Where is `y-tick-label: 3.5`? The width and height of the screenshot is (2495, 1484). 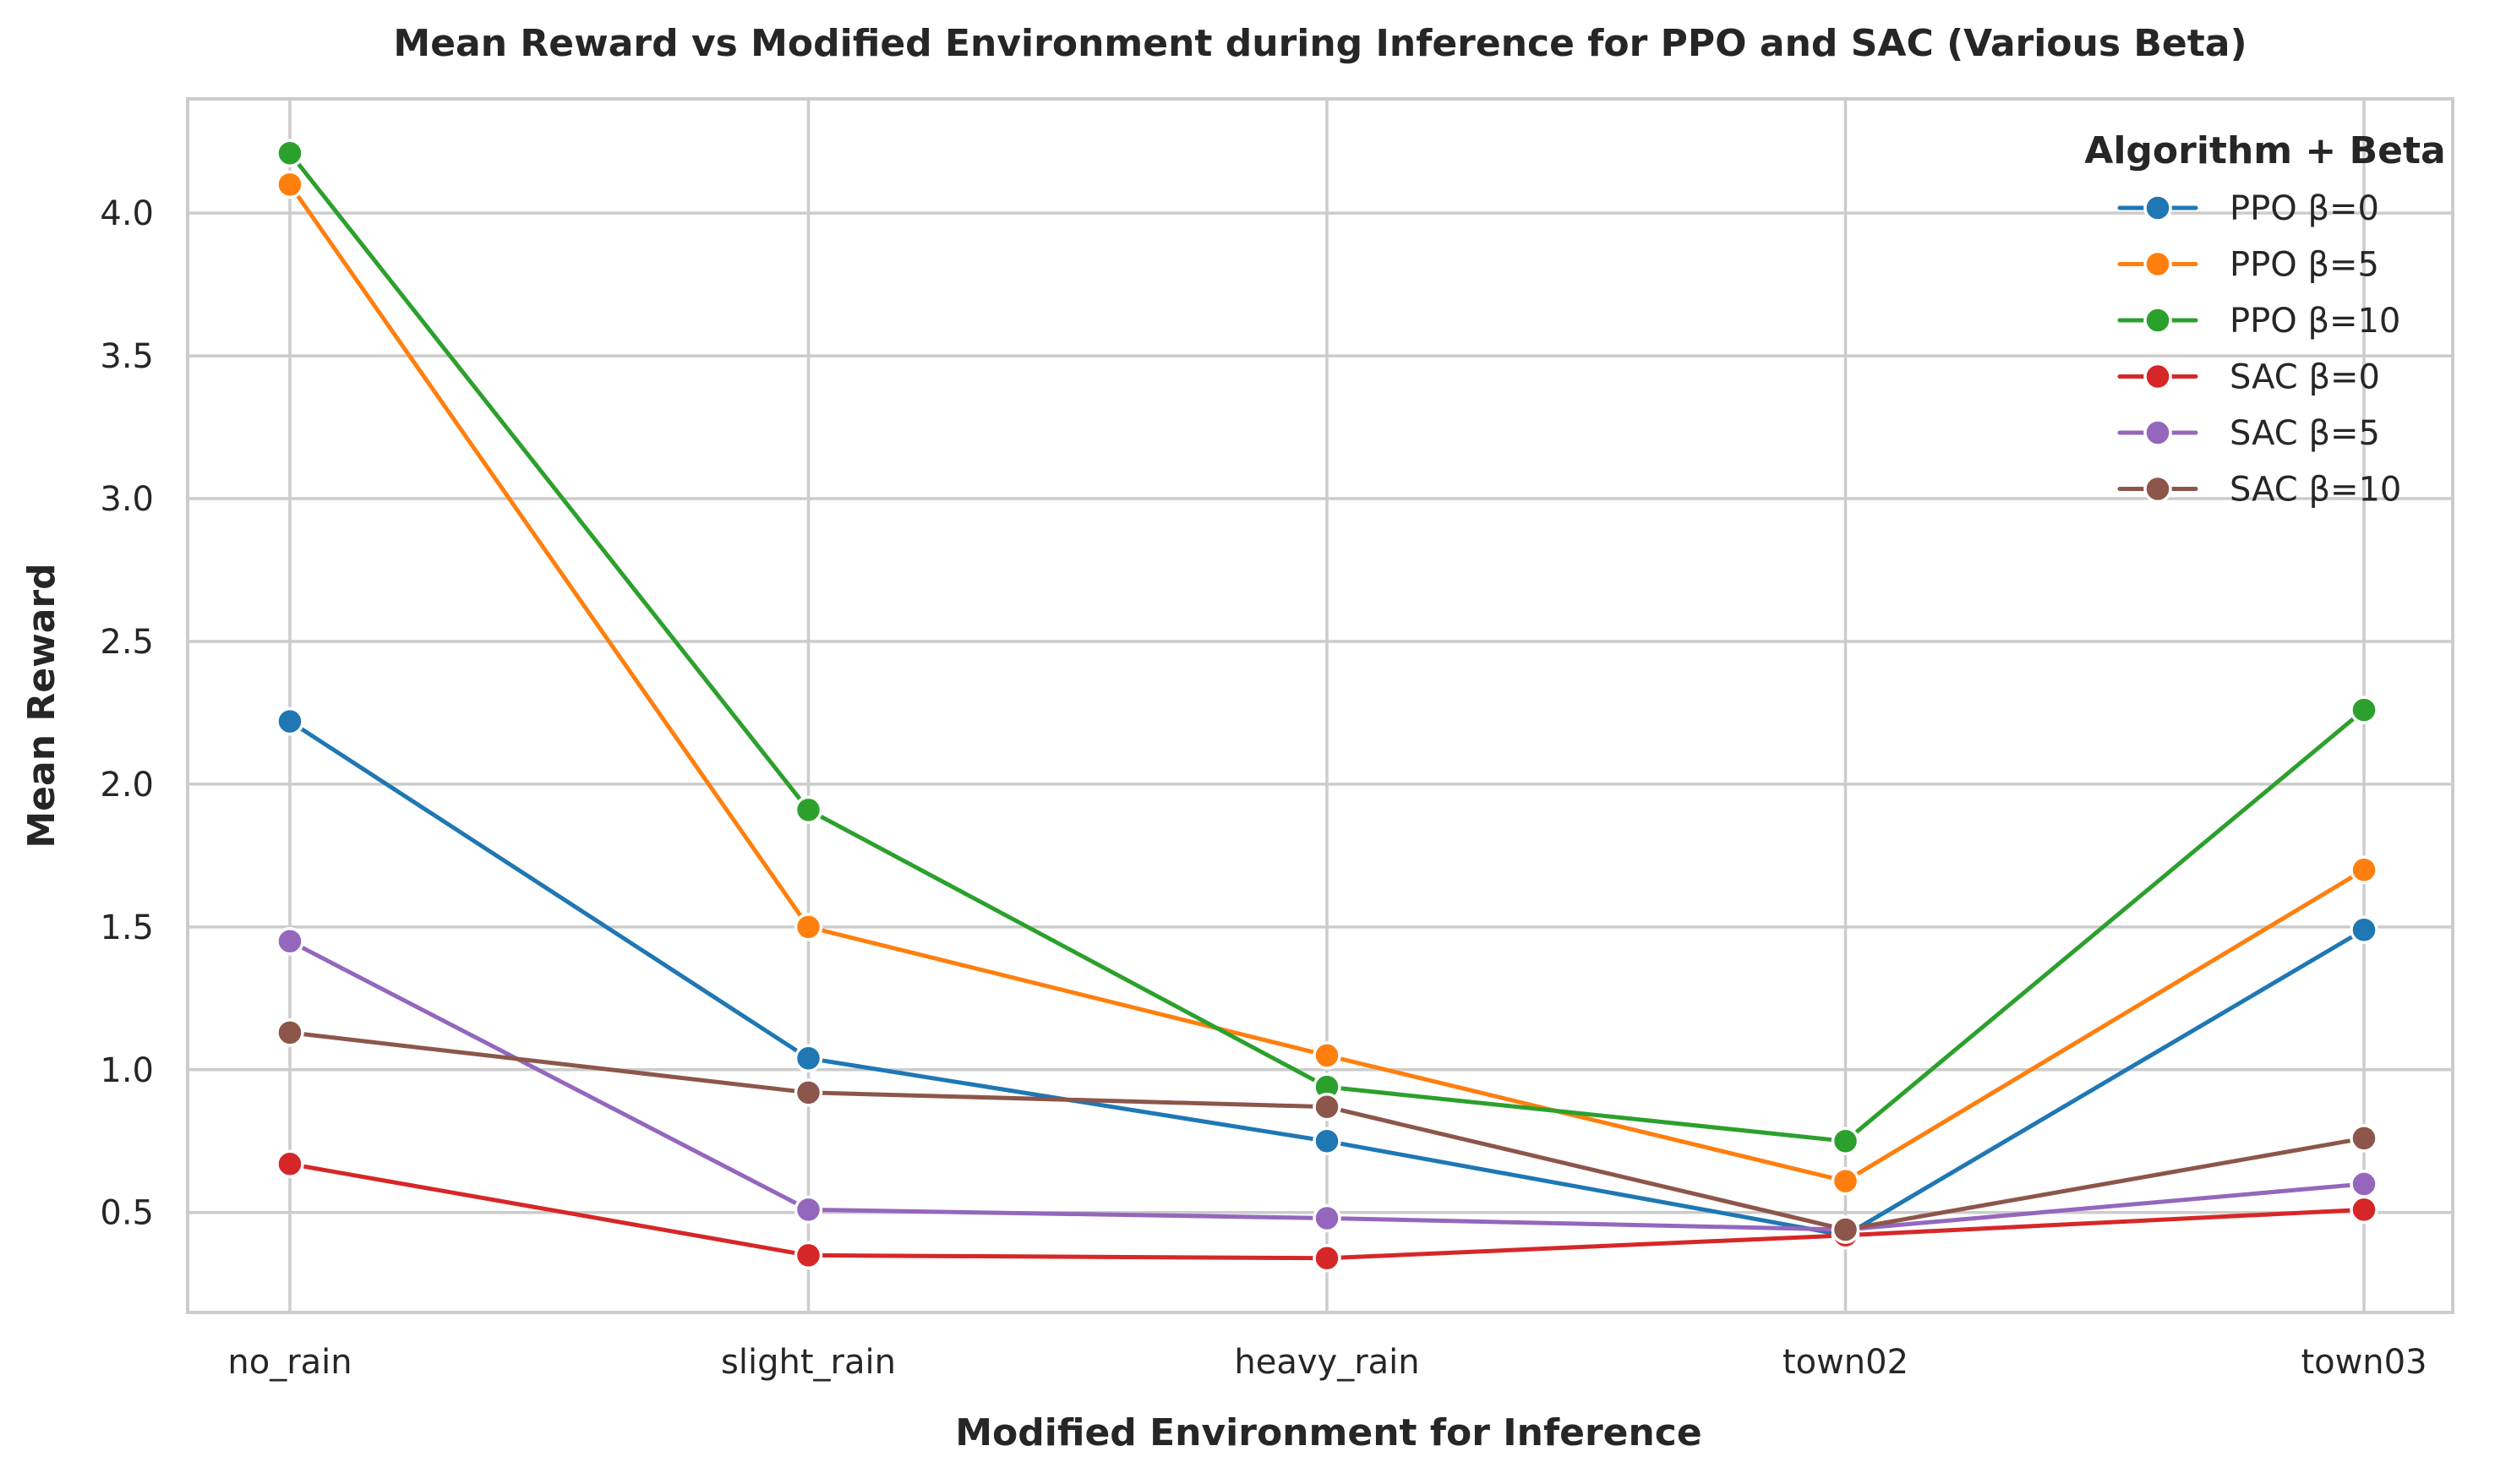
y-tick-label: 3.5 is located at coordinates (127, 356).